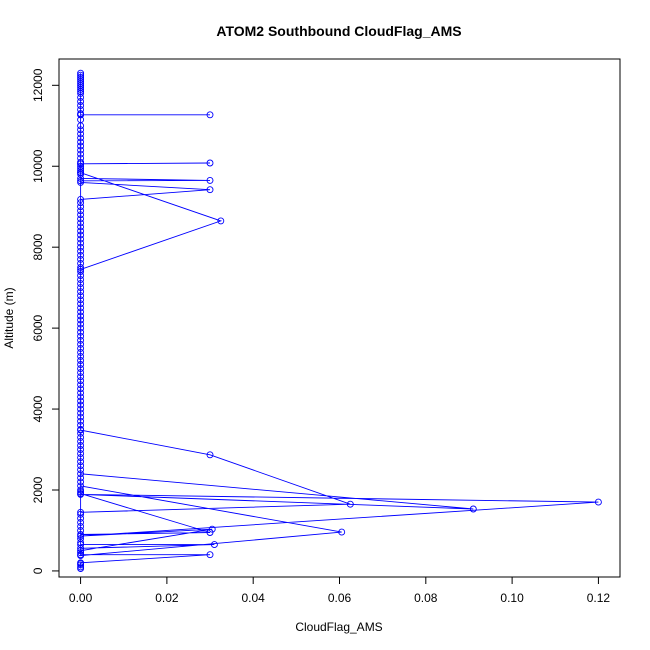  Describe the element at coordinates (38, 166) in the screenshot. I see `y-tick-label: 10000` at that location.